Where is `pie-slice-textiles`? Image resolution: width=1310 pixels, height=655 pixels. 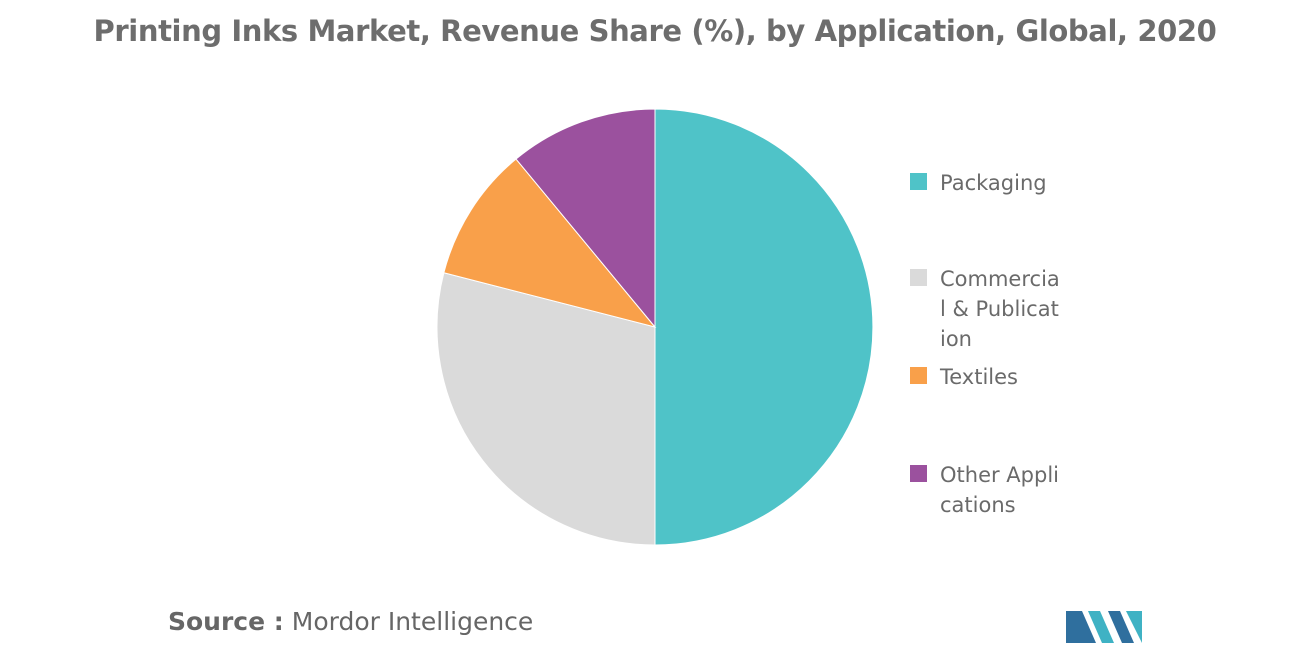 pie-slice-textiles is located at coordinates (550, 243).